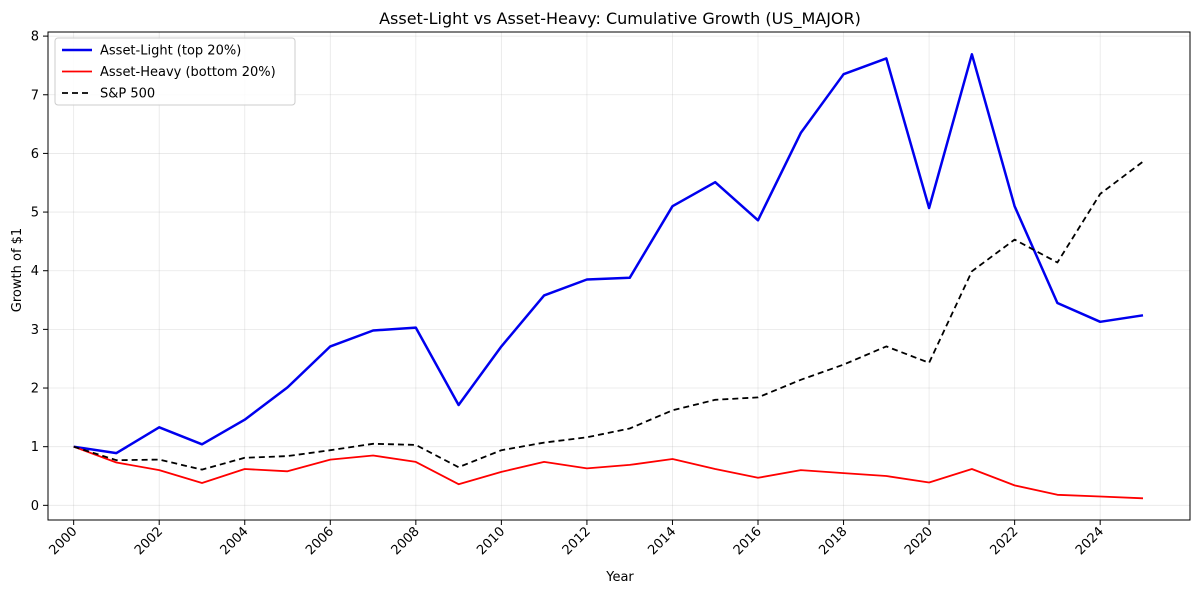 The height and width of the screenshot is (594, 1200). Describe the element at coordinates (35, 95) in the screenshot. I see `y-tick-label: 7` at that location.